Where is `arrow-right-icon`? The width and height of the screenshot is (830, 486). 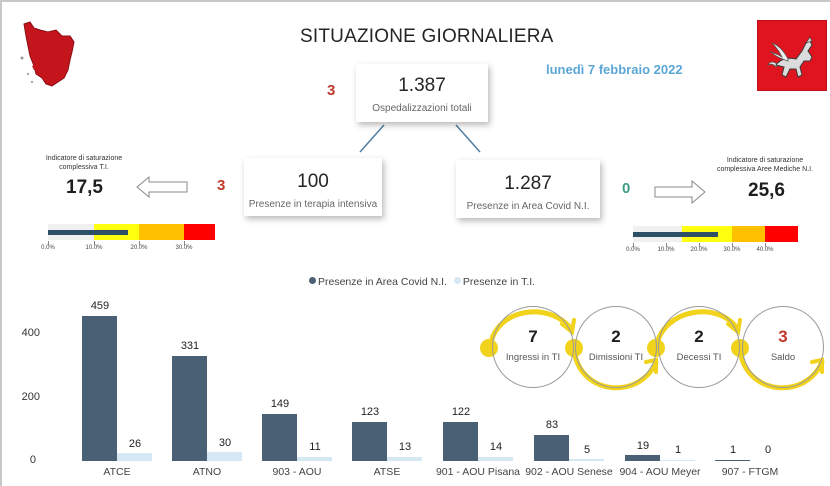
arrow-right-icon is located at coordinates (680, 192).